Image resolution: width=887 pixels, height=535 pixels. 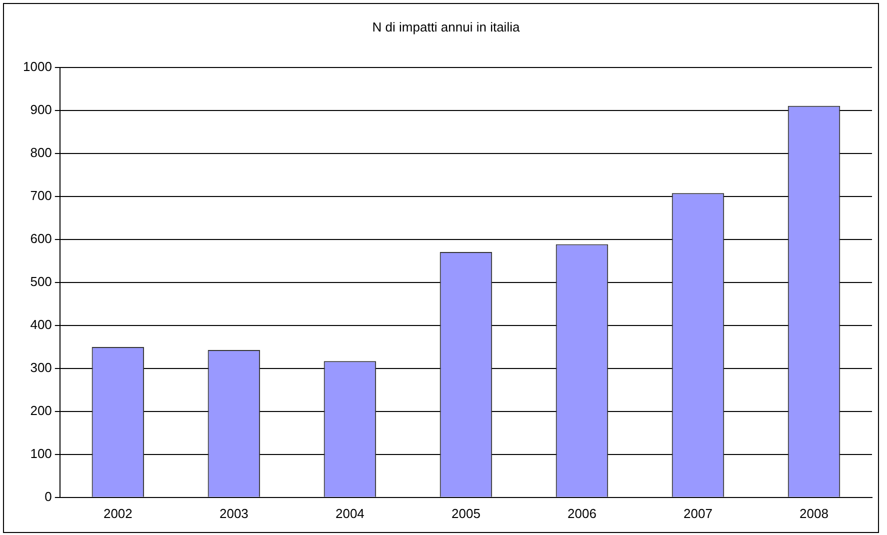 What do you see at coordinates (698, 513) in the screenshot?
I see `x-tick-label: 2007` at bounding box center [698, 513].